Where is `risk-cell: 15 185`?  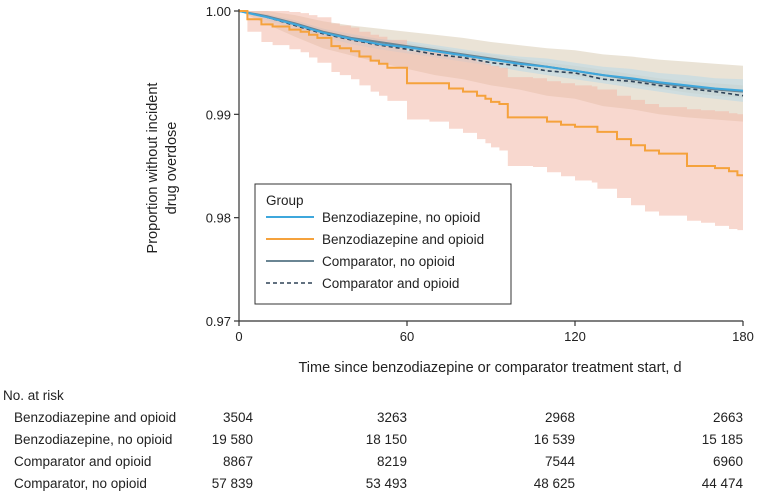
risk-cell: 15 185 is located at coordinates (722, 439).